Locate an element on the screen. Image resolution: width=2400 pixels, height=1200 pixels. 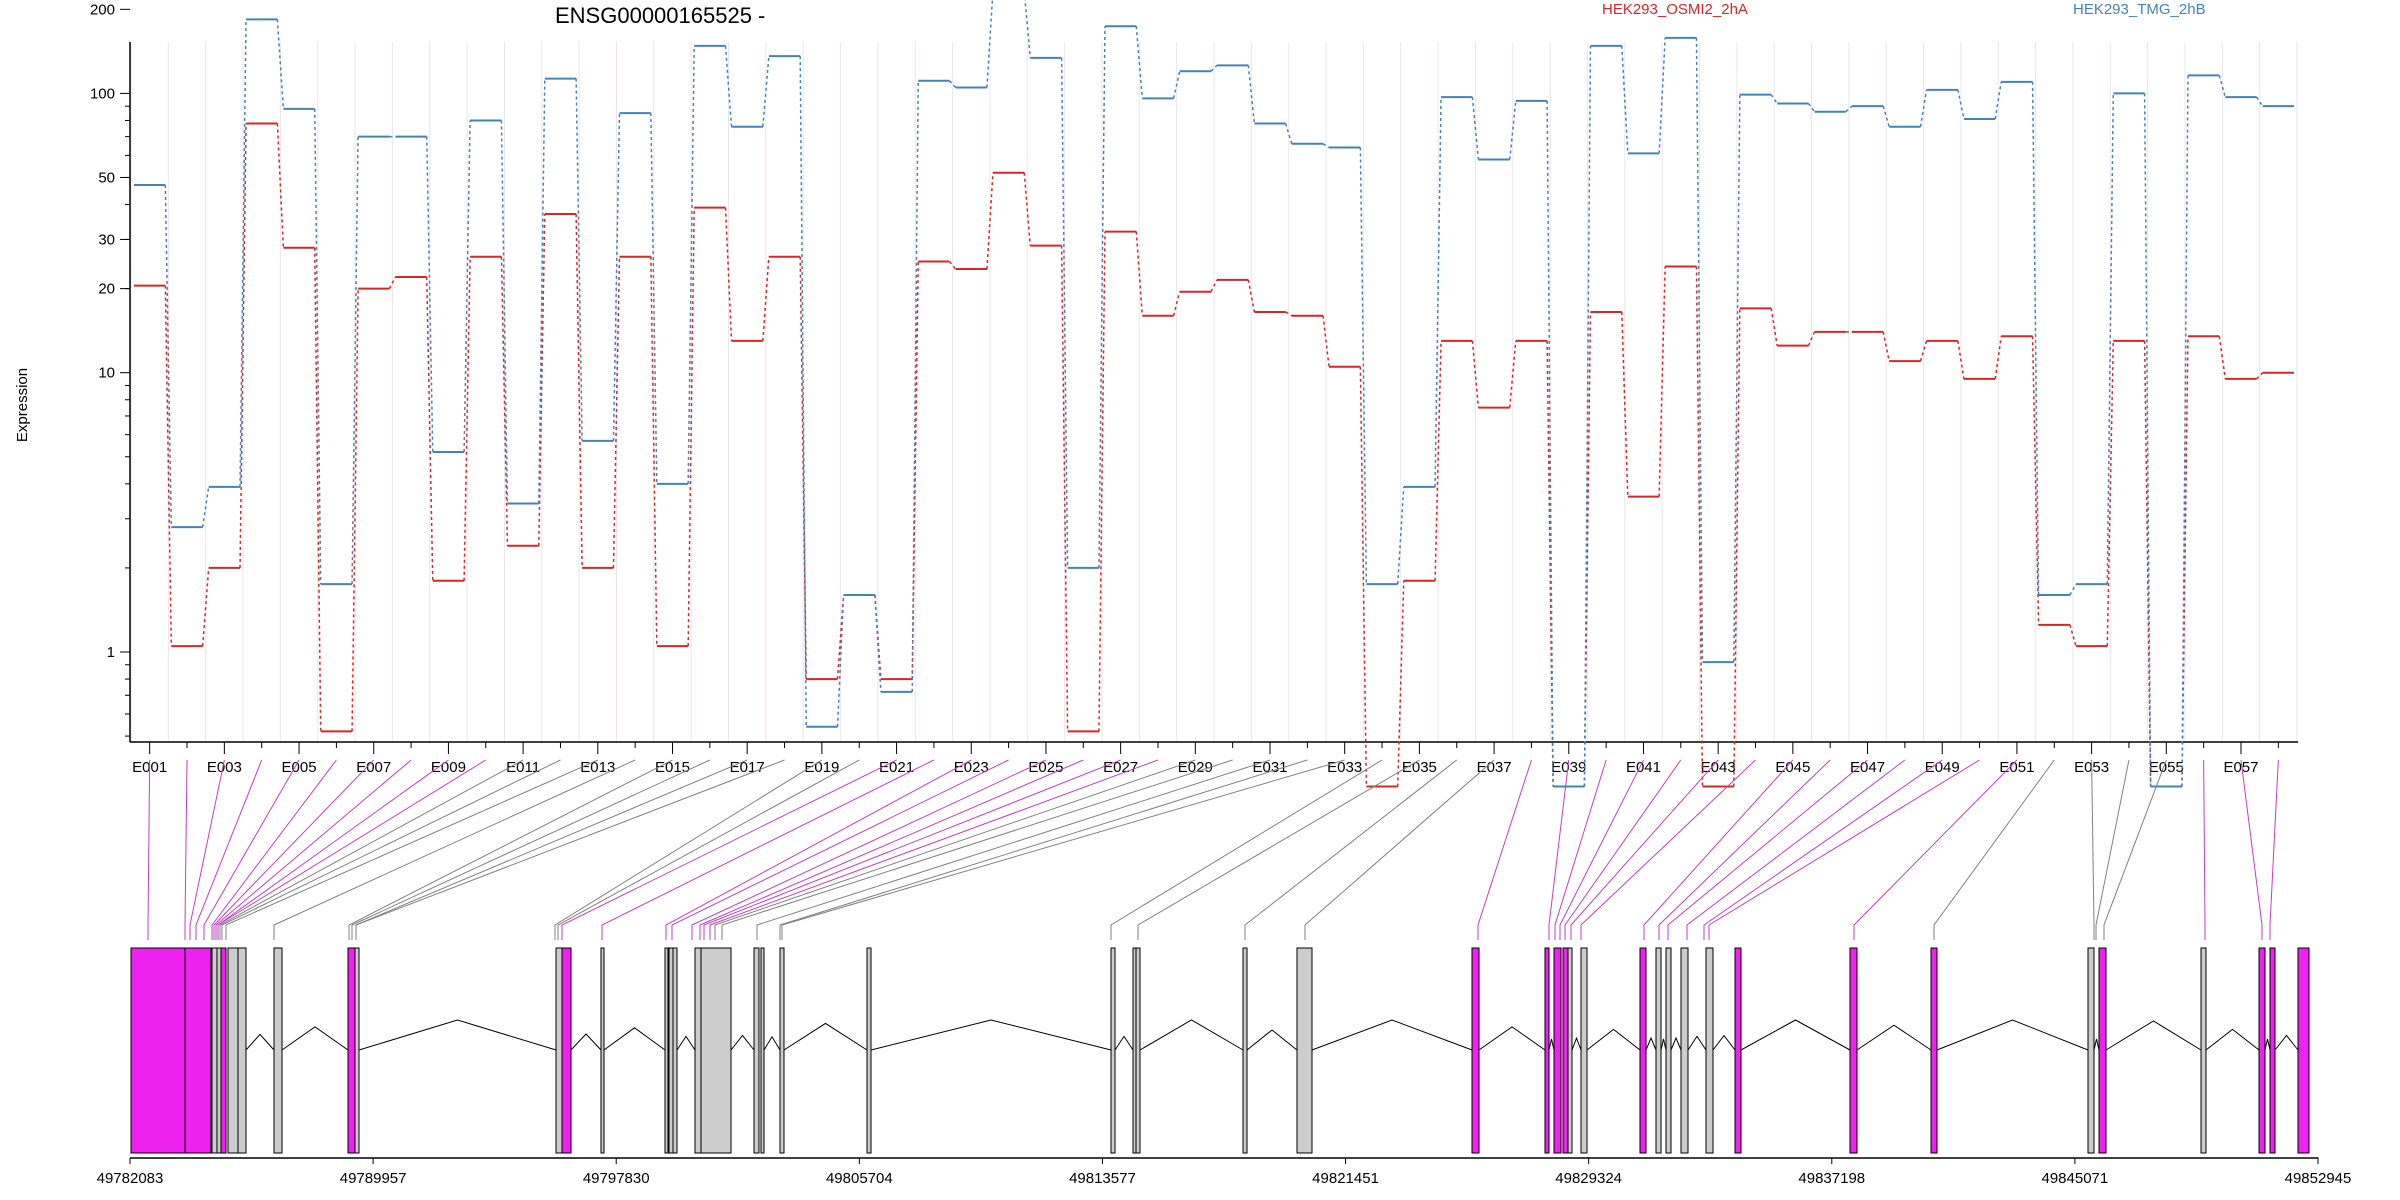
x-tick-label: E009 is located at coordinates (448, 767).